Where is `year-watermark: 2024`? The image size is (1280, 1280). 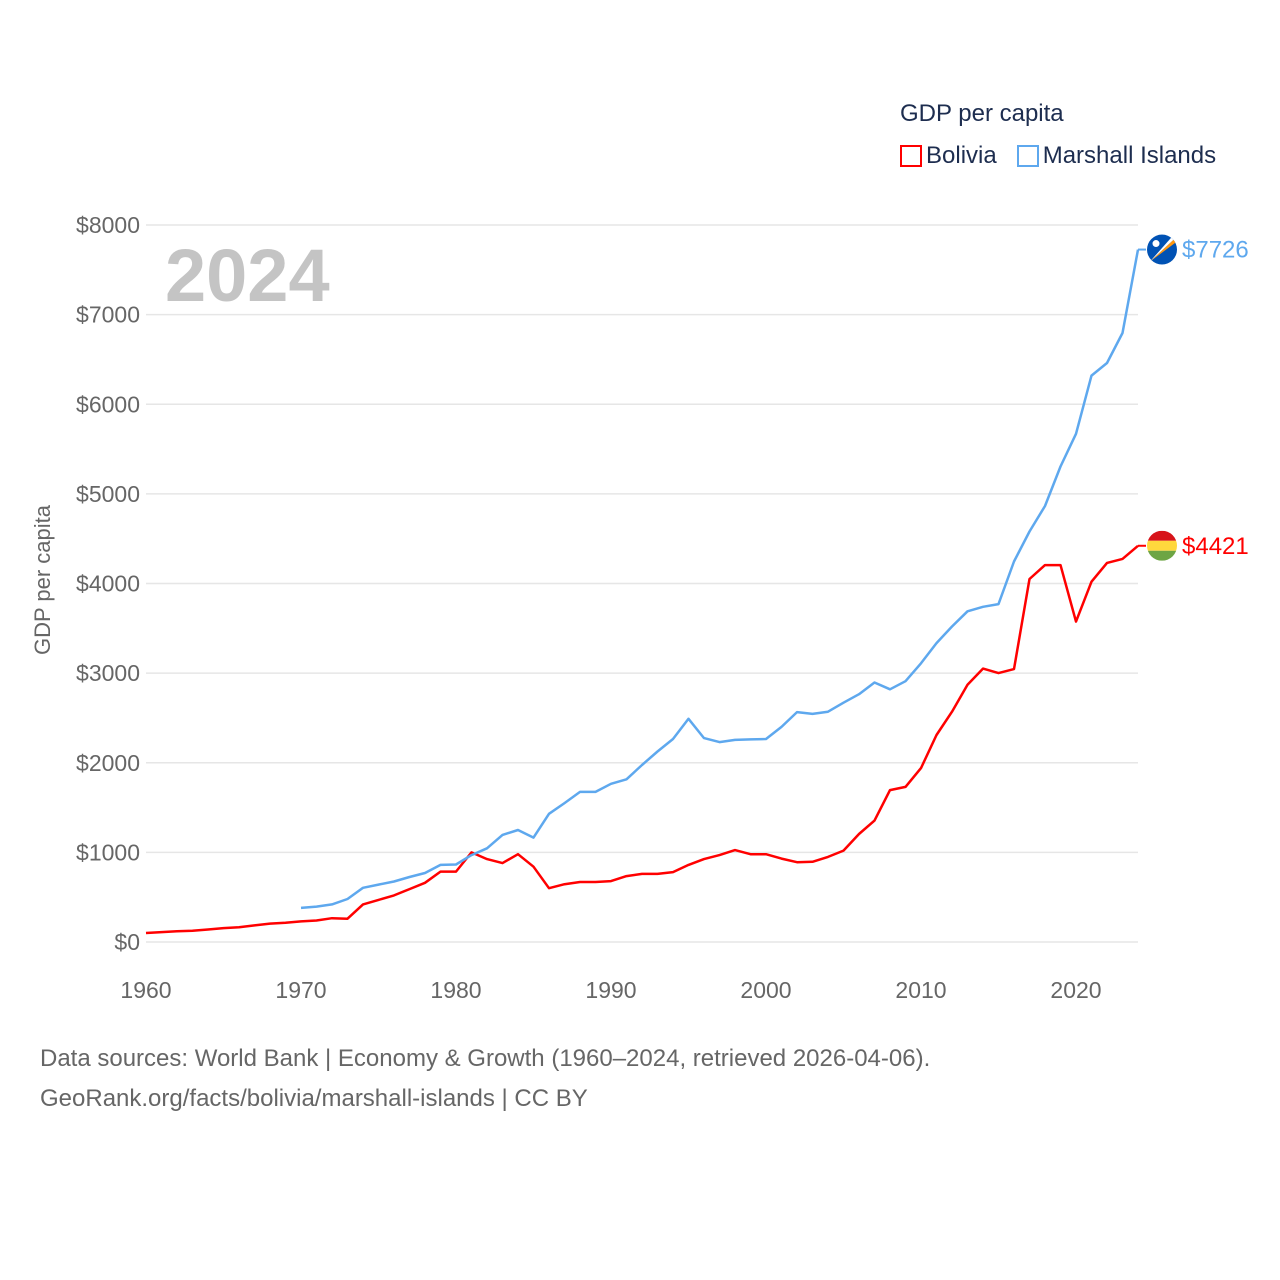
year-watermark: 2024 is located at coordinates (247, 275).